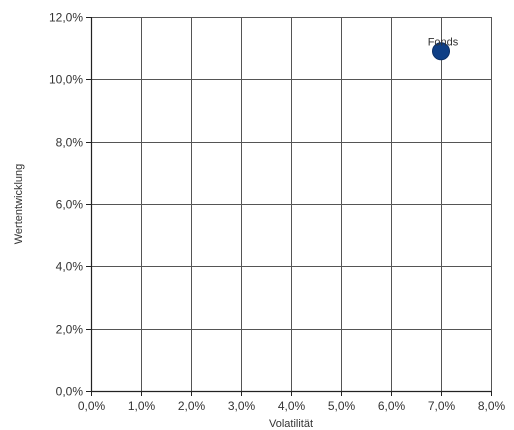 Image resolution: width=514 pixels, height=430 pixels. Describe the element at coordinates (292, 406) in the screenshot. I see `x-tick-label: 4,0%` at that location.